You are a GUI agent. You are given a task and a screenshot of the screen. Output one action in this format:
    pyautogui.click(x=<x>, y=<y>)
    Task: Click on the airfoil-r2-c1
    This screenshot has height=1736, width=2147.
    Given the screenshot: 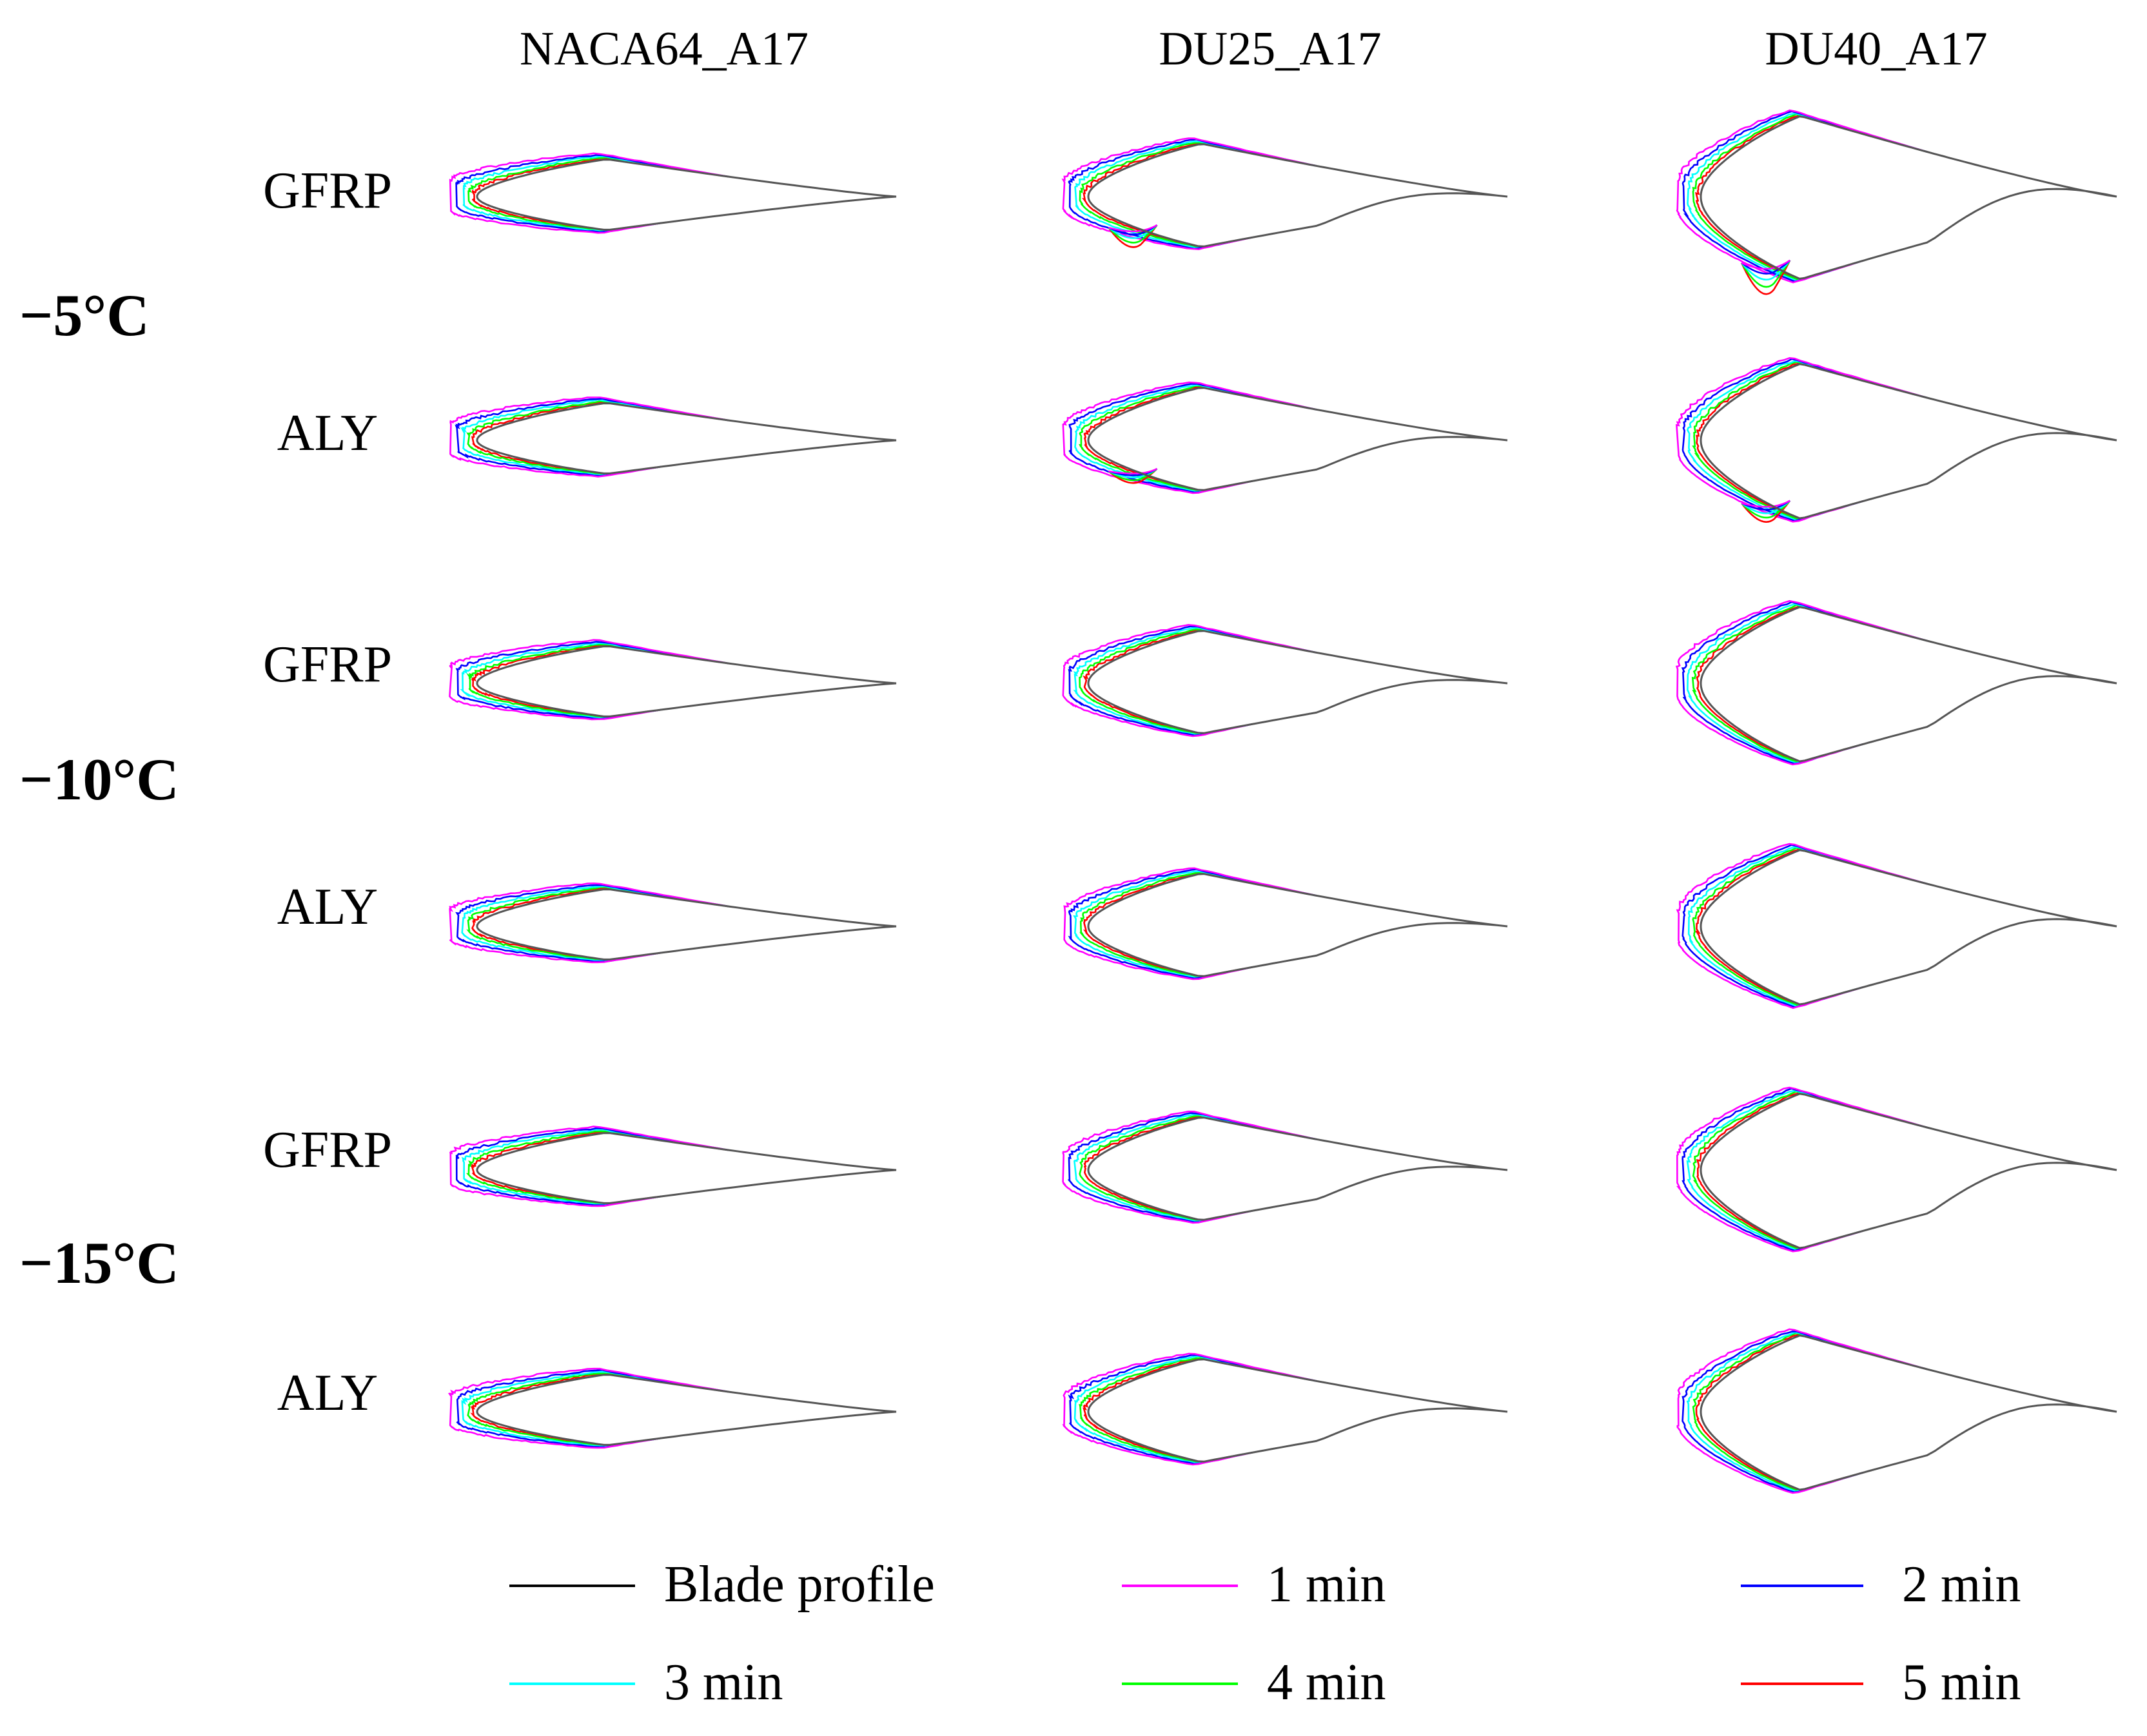 What is the action you would take?
    pyautogui.click(x=673, y=437)
    